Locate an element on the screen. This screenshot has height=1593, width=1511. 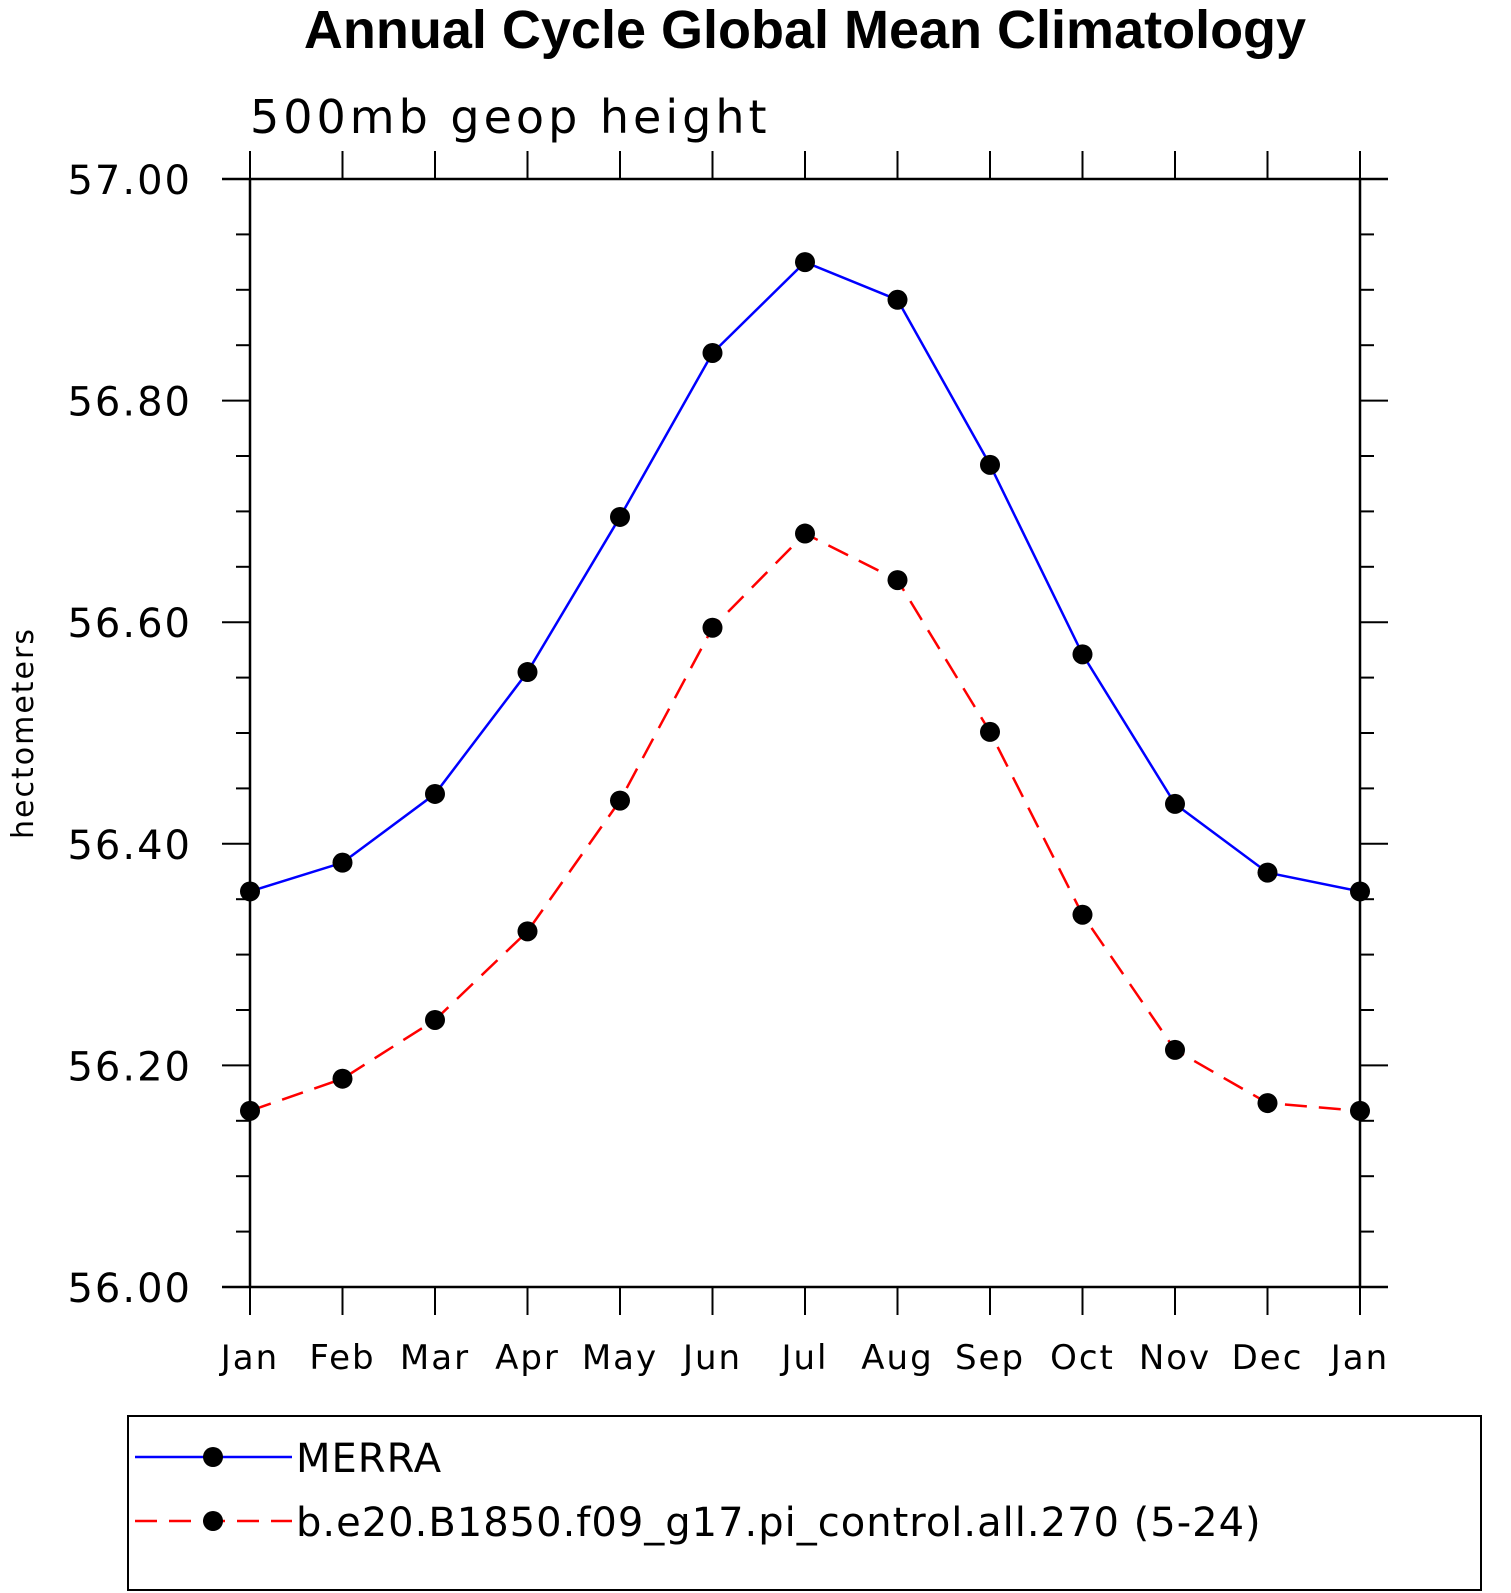
x-tick-label: Nov is located at coordinates (1175, 1358).